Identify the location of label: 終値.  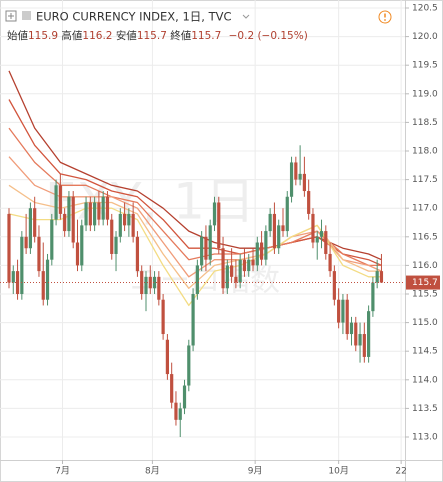
(180, 35).